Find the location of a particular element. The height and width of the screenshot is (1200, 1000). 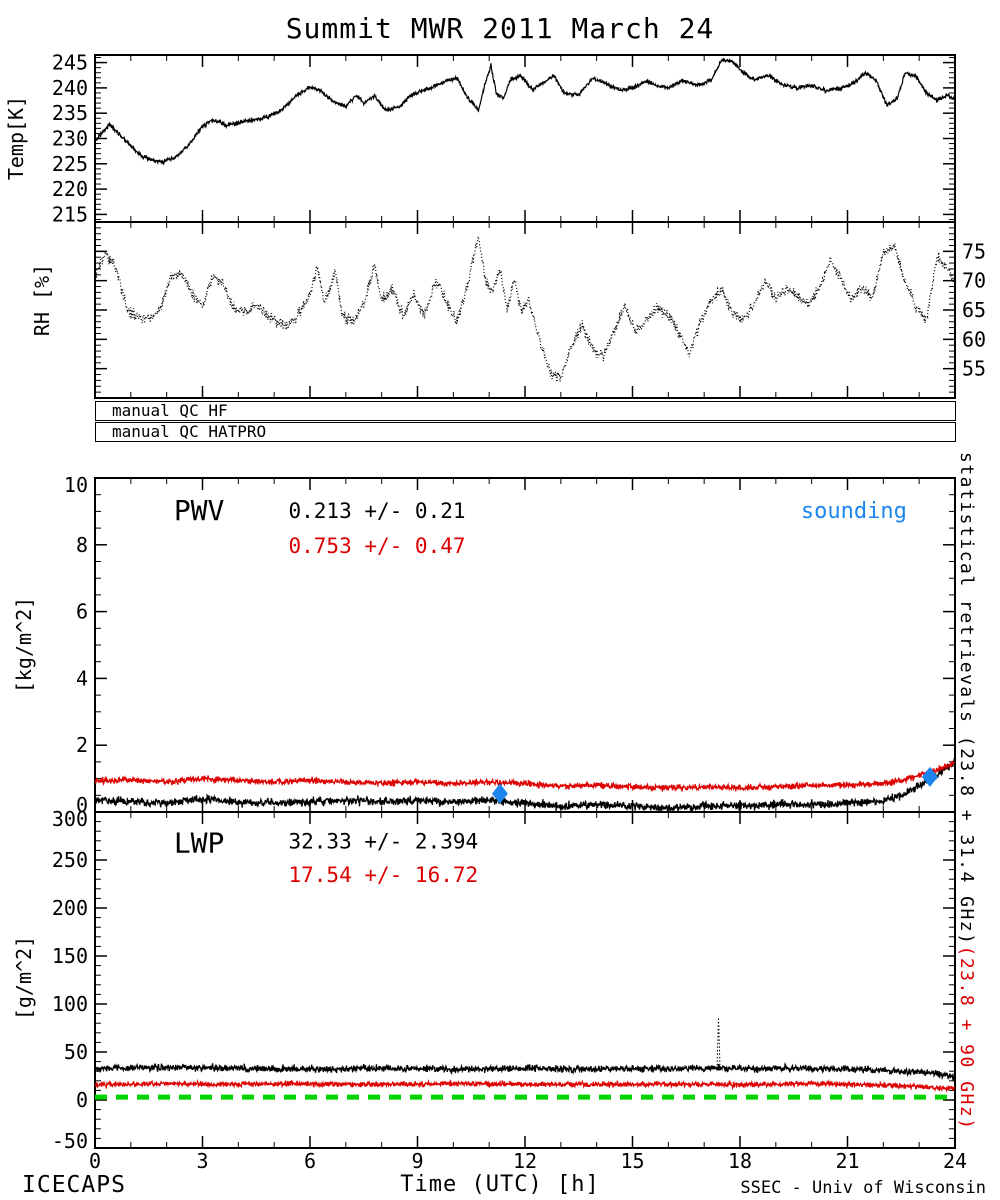

y-tick-label: 6 is located at coordinates (82, 612).